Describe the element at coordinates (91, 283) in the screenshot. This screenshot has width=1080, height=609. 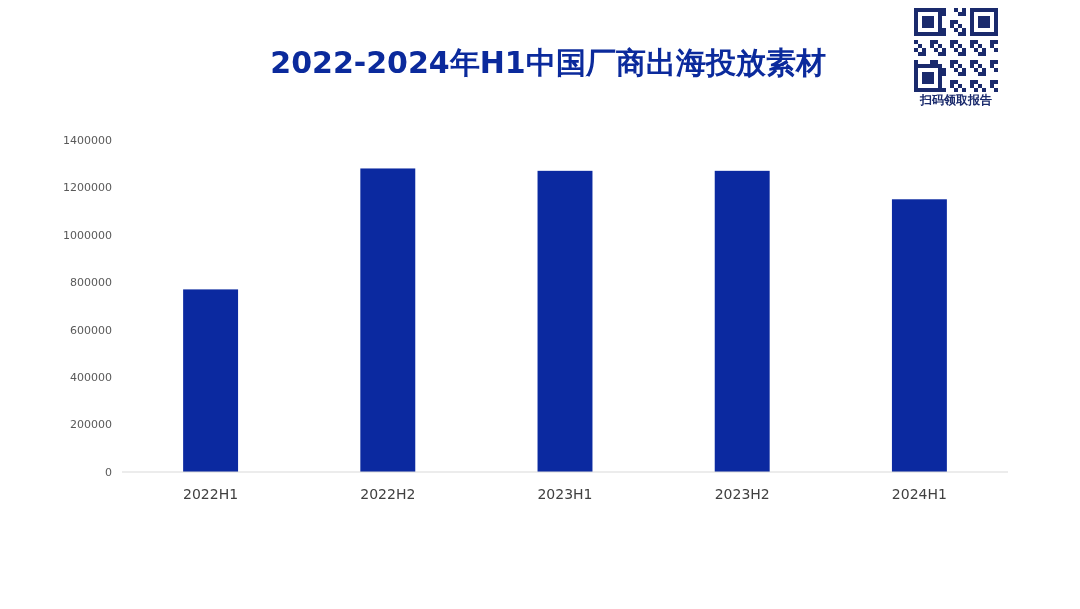
I see `y-tick-label: 800000` at that location.